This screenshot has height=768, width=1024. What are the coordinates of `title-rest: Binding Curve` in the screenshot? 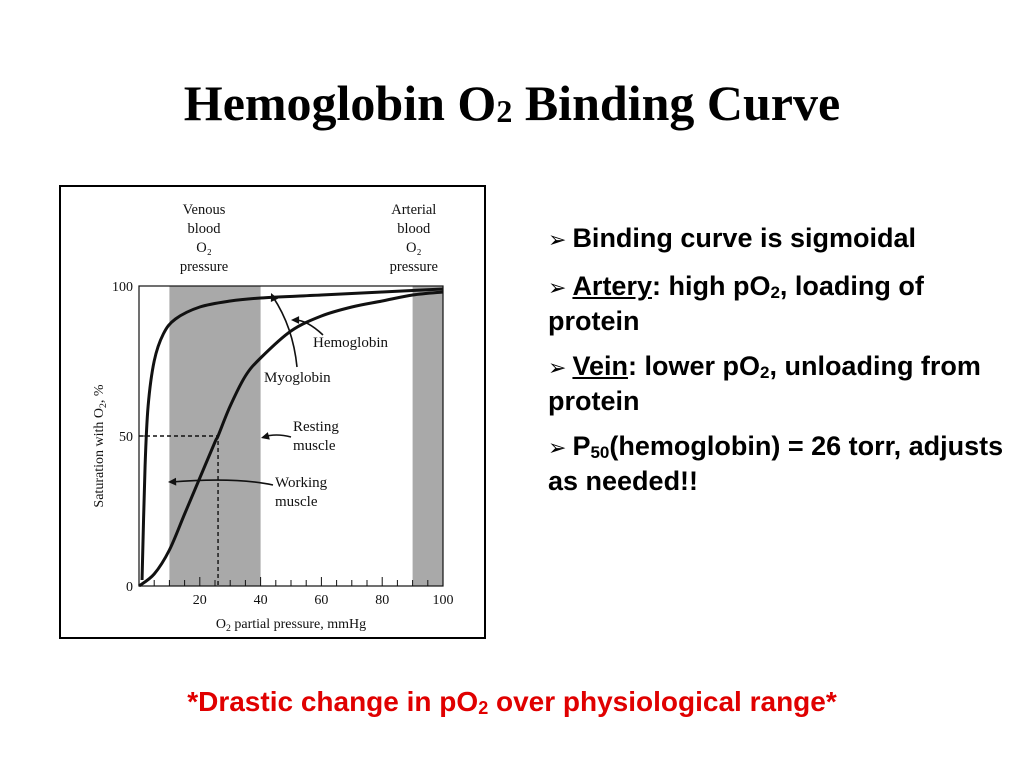 It's located at (676, 103).